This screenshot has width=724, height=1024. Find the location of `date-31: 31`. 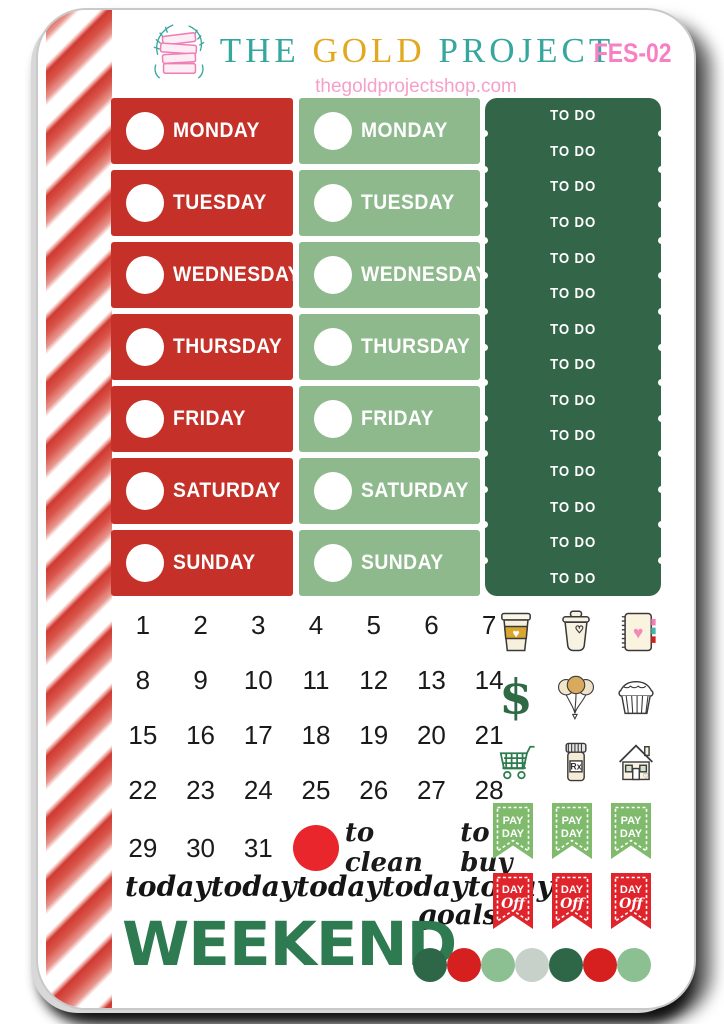

date-31: 31 is located at coordinates (258, 847).